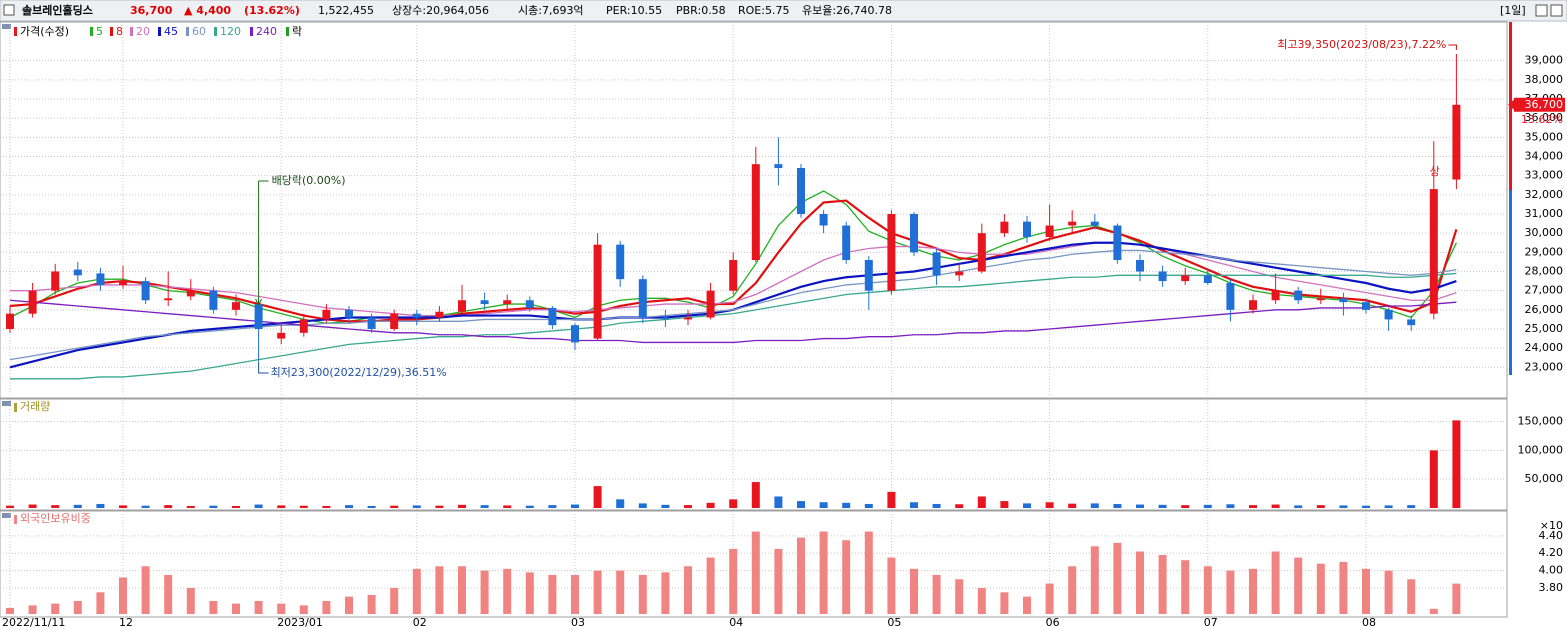 This screenshot has height=630, width=1567. What do you see at coordinates (736, 622) in the screenshot?
I see `x-tick-label: 04` at bounding box center [736, 622].